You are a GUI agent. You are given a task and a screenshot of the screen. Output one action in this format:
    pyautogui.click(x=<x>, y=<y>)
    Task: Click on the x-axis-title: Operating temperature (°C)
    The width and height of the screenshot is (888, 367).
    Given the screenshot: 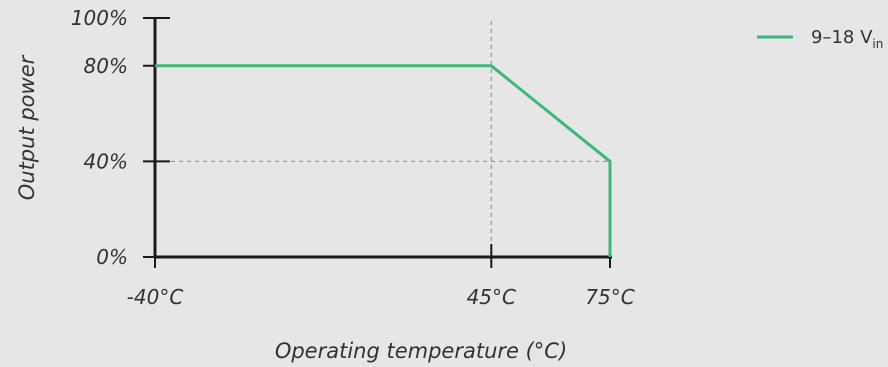 What is the action you would take?
    pyautogui.click(x=421, y=351)
    